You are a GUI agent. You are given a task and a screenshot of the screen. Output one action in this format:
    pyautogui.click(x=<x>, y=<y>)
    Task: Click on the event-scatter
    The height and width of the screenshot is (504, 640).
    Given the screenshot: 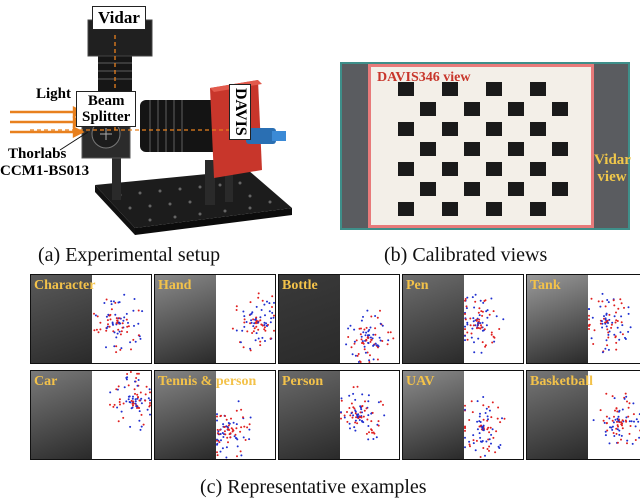 What is the action you would take?
    pyautogui.click(x=130, y=401)
    